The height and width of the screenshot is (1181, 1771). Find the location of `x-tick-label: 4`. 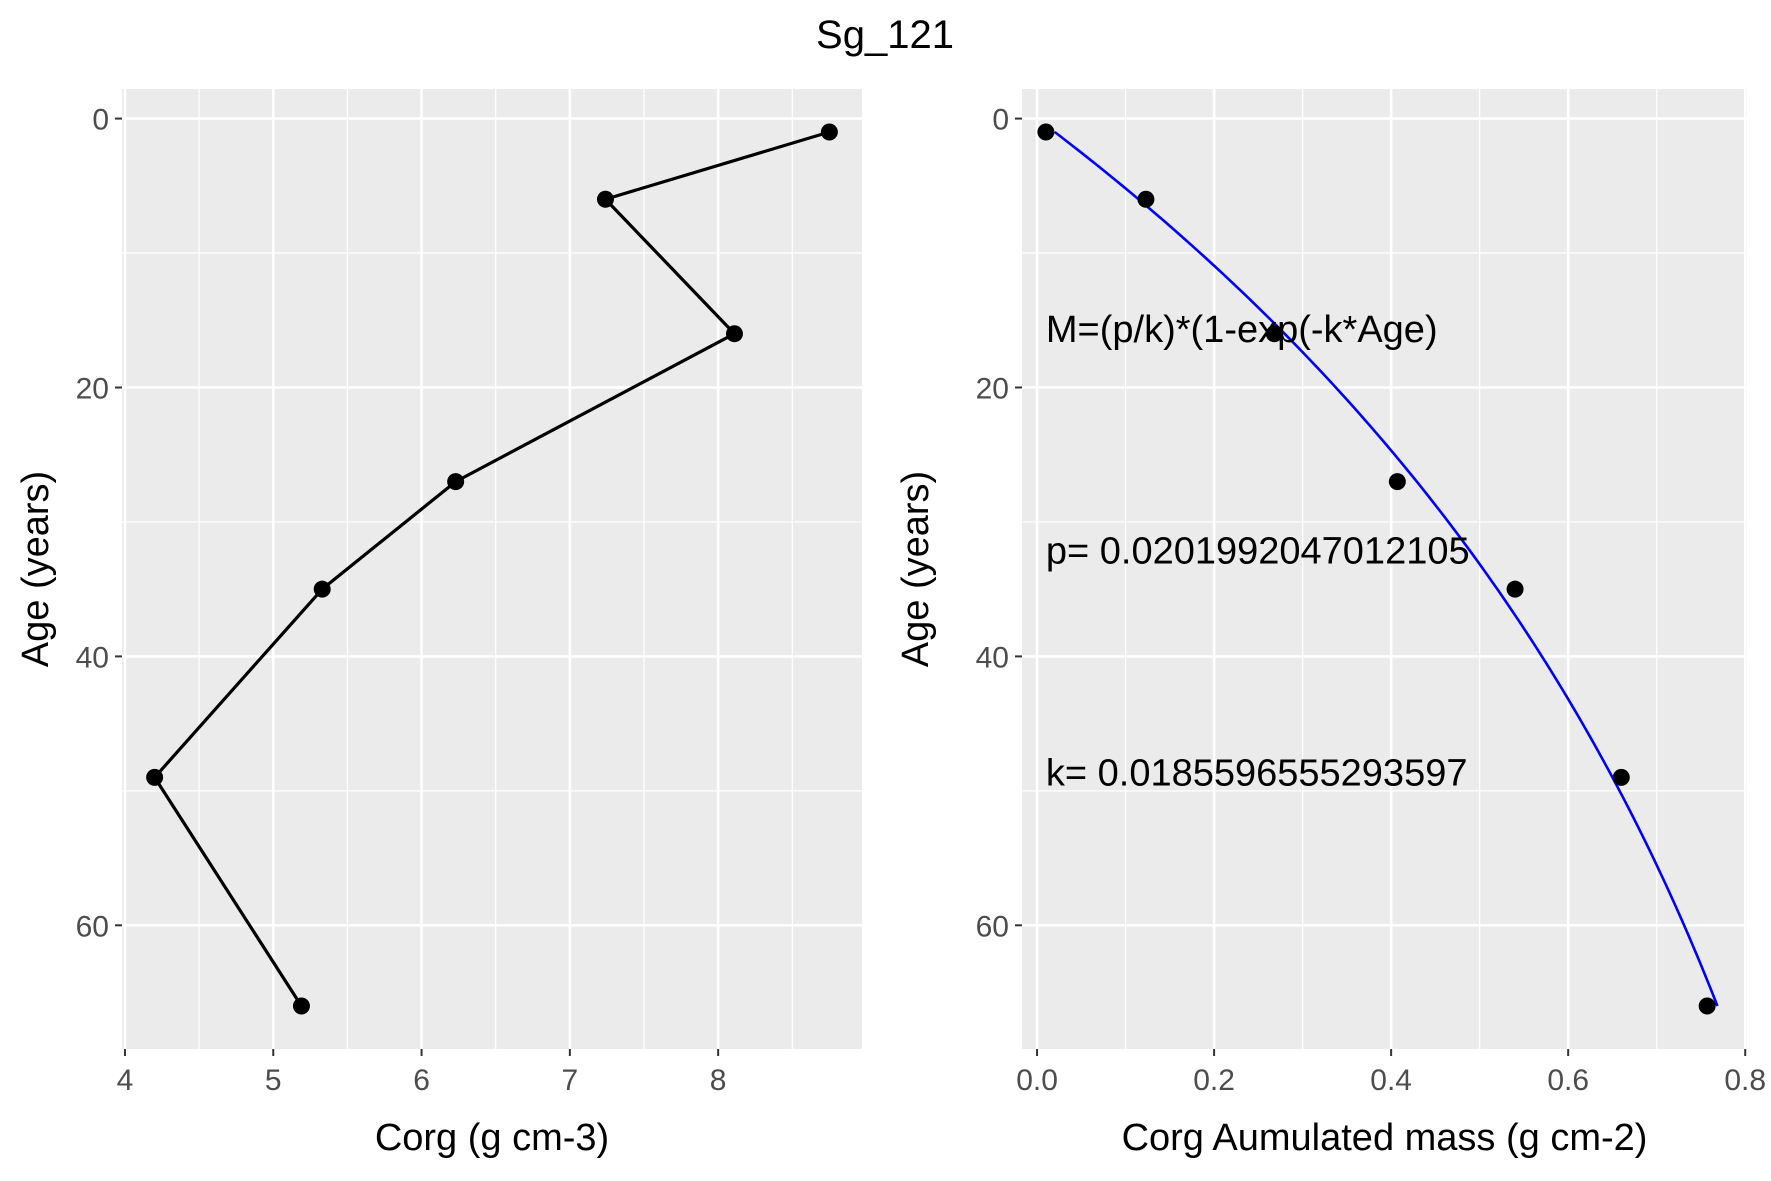

x-tick-label: 4 is located at coordinates (125, 1080).